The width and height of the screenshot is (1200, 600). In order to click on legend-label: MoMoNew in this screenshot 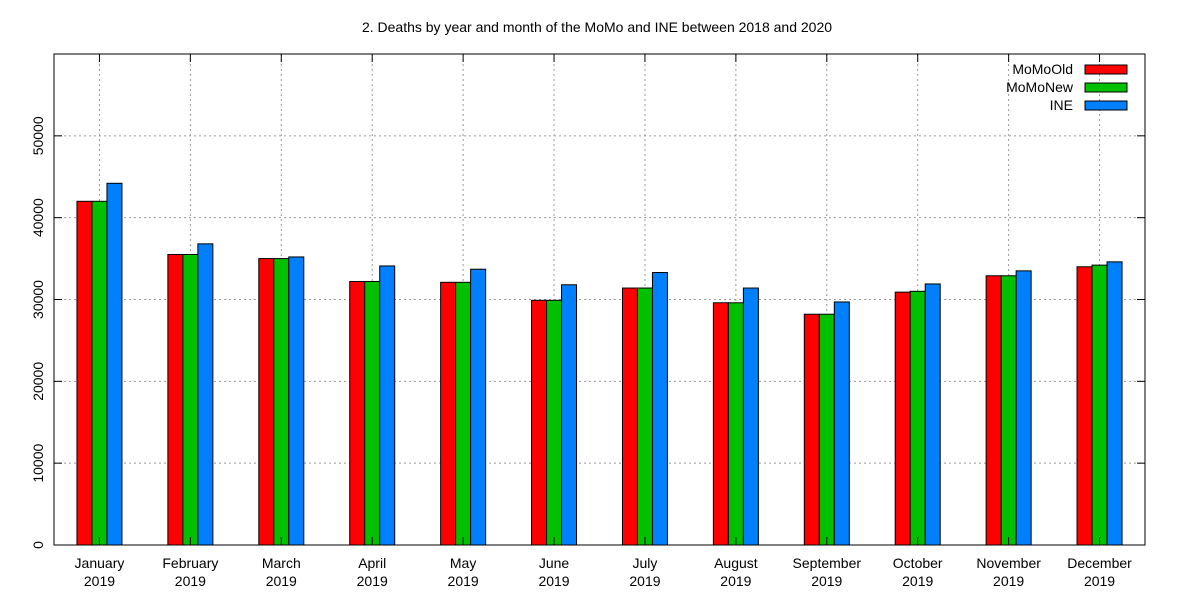, I will do `click(1040, 87)`.